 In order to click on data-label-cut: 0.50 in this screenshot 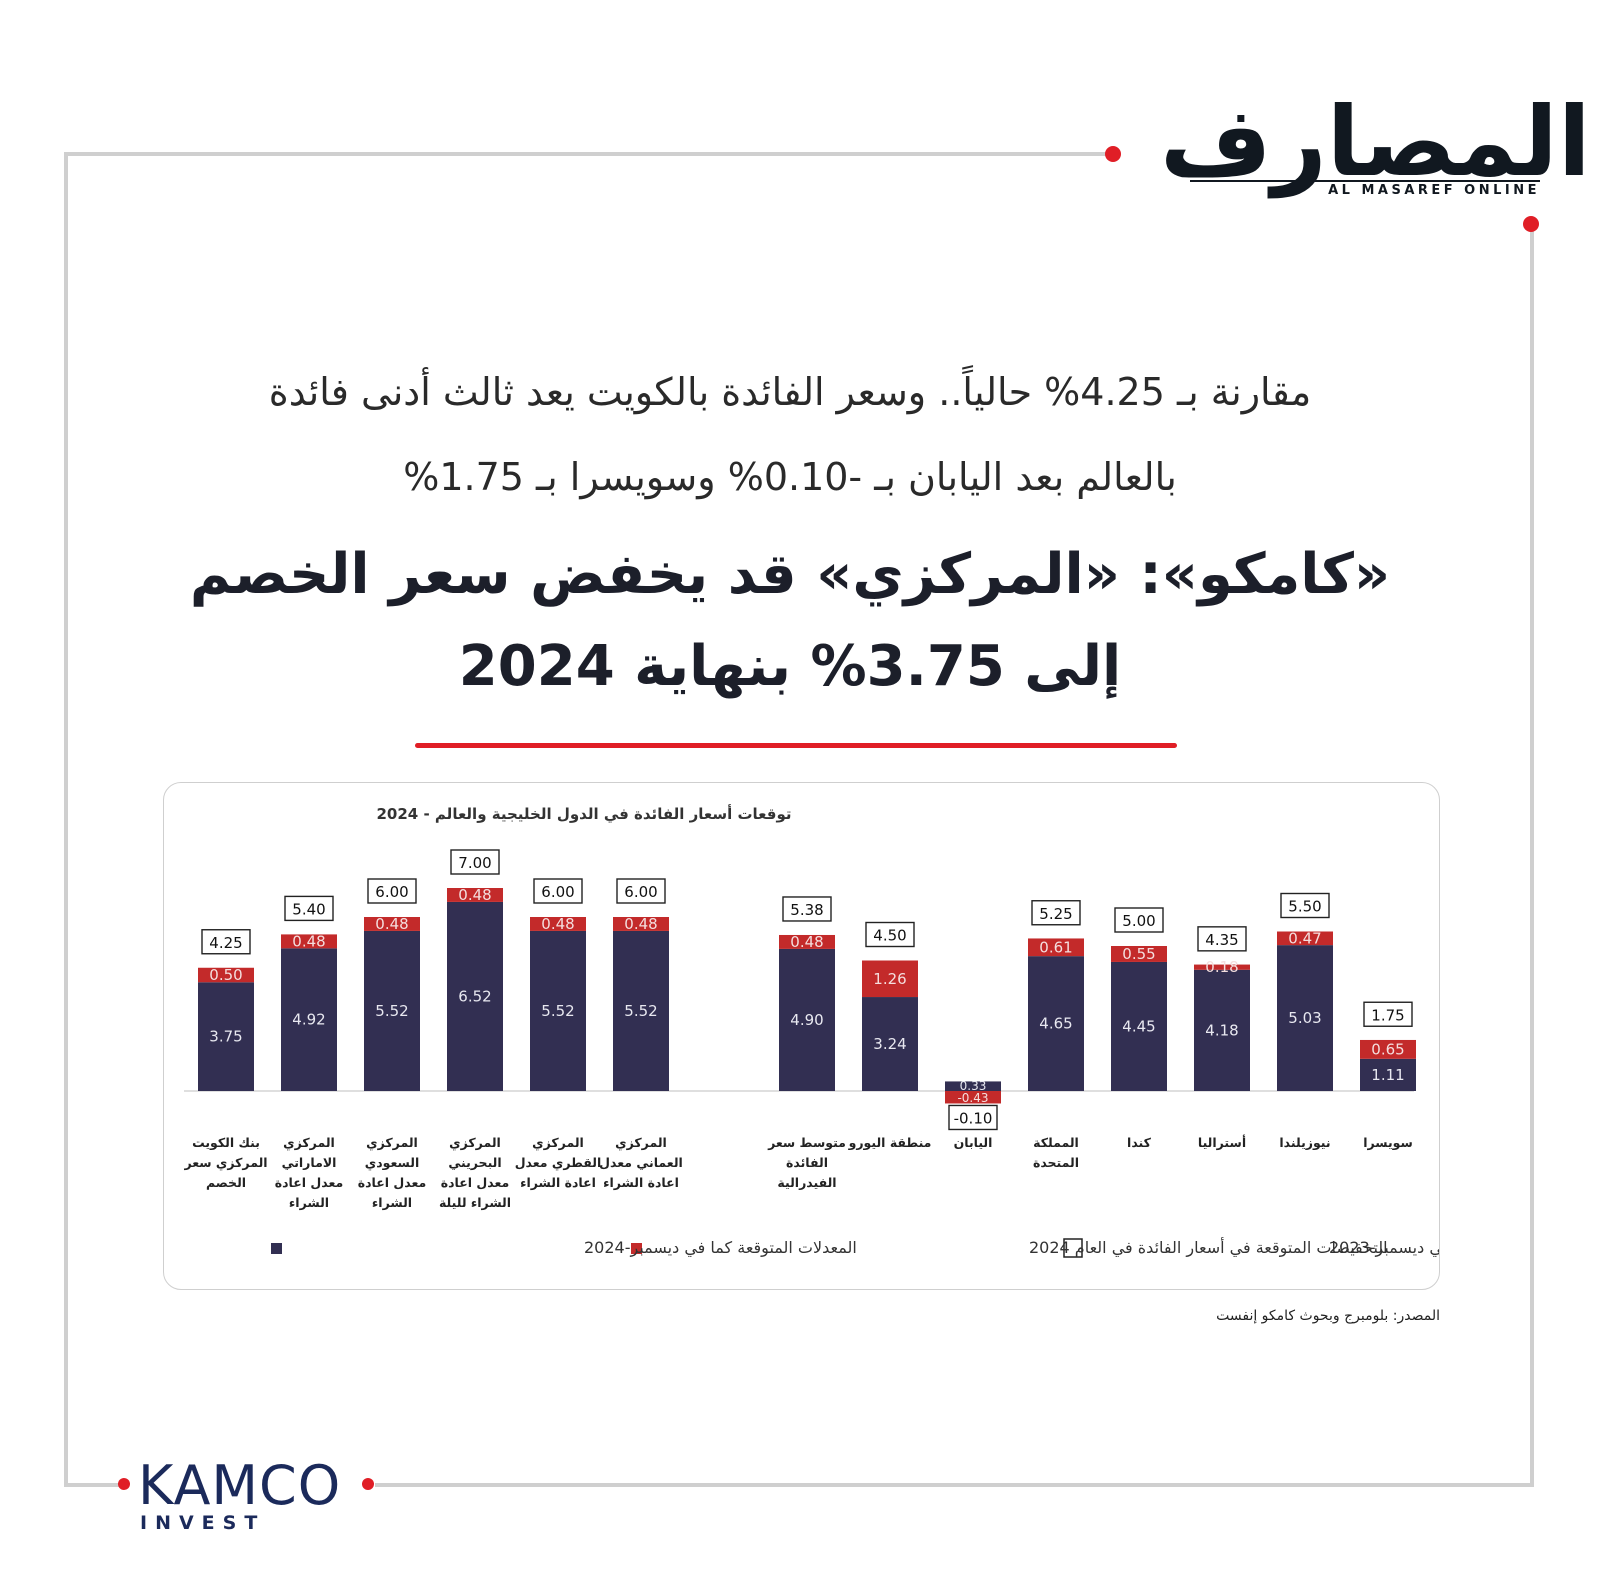, I will do `click(225, 975)`.